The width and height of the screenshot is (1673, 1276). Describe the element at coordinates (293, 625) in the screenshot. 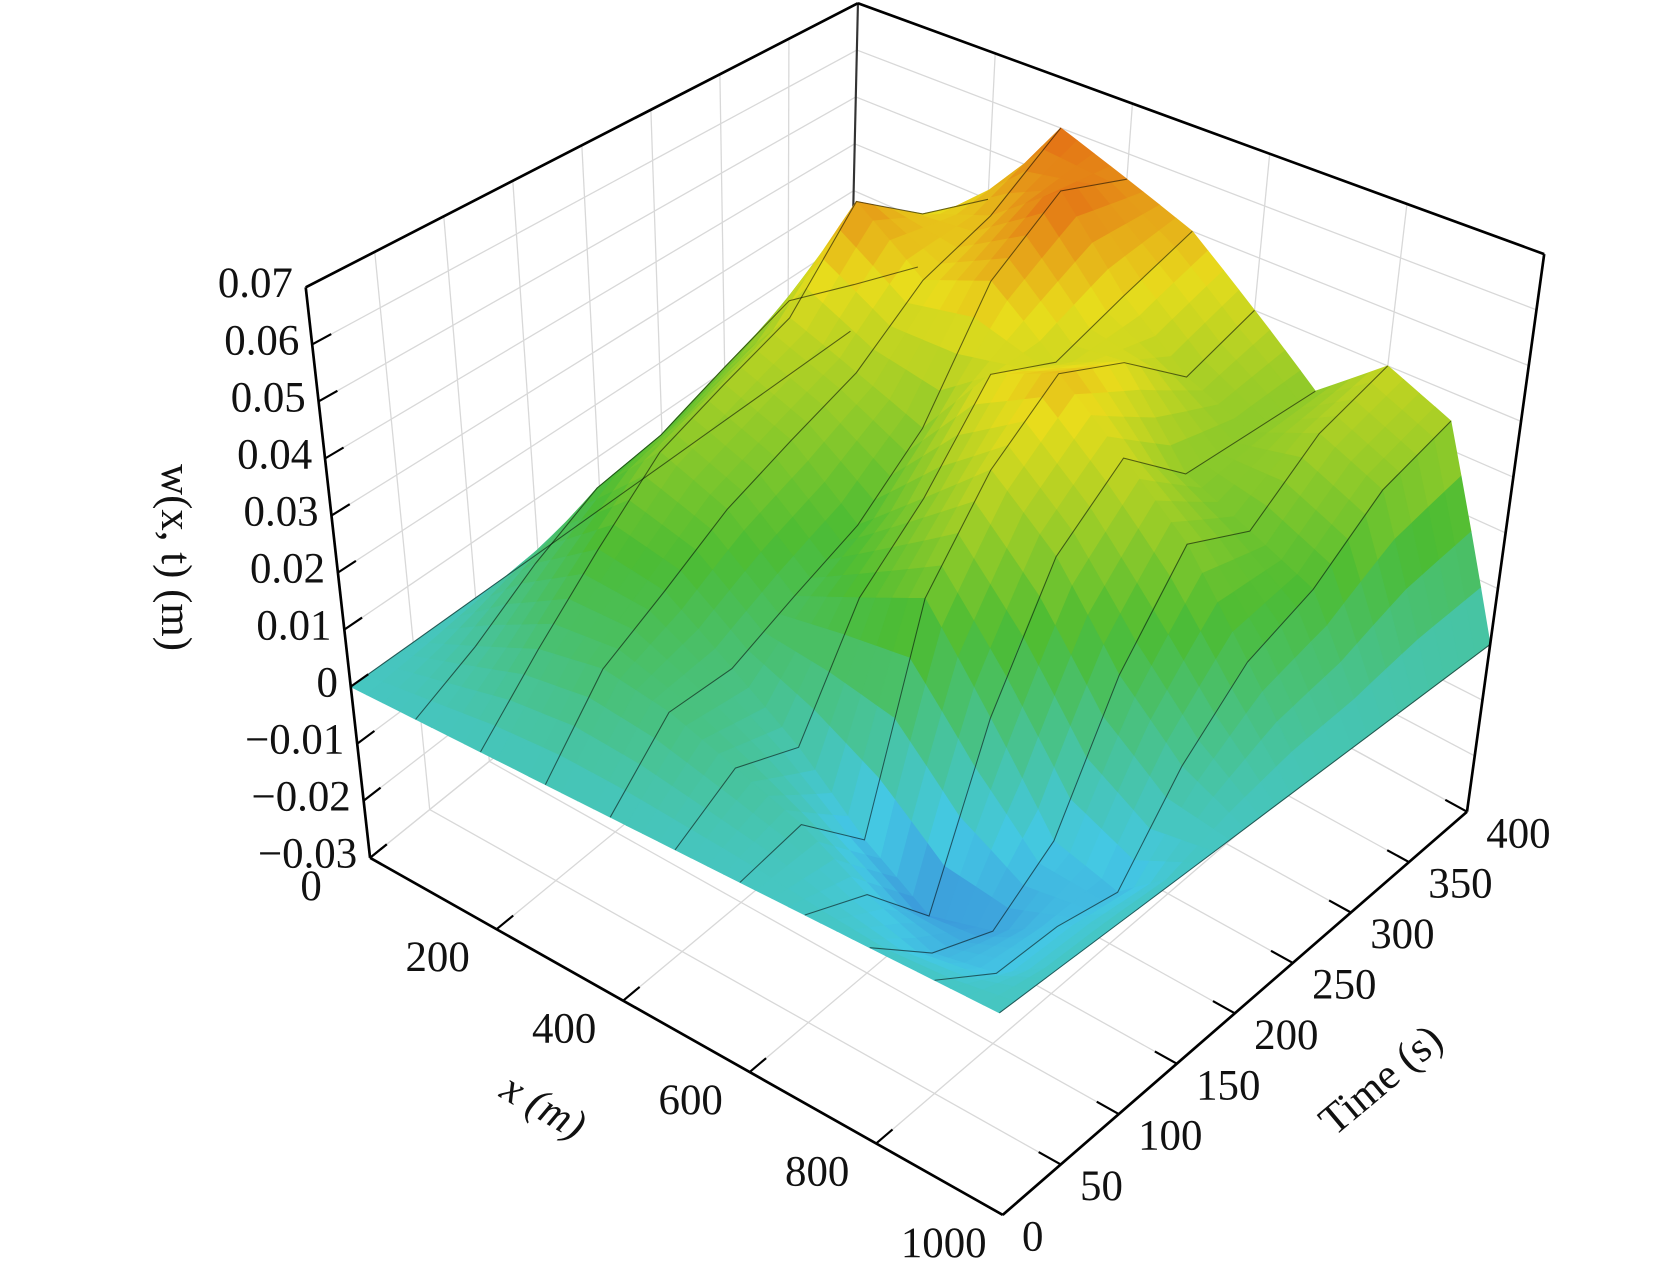

I see `z-tick-label: 0.01` at that location.